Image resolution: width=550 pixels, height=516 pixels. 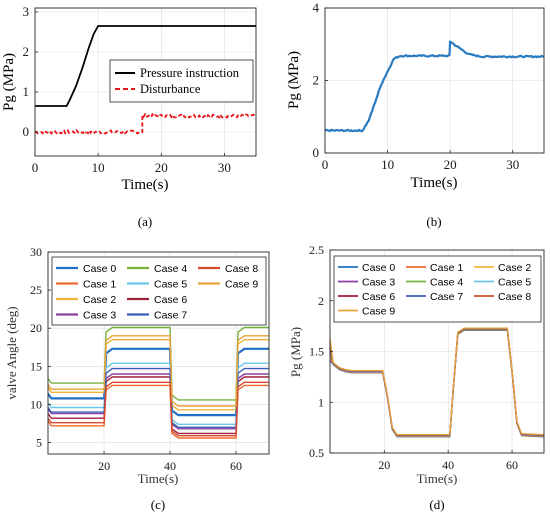 I want to click on panel-a-legend-label-pressure: Pressure instruction, so click(x=190, y=73).